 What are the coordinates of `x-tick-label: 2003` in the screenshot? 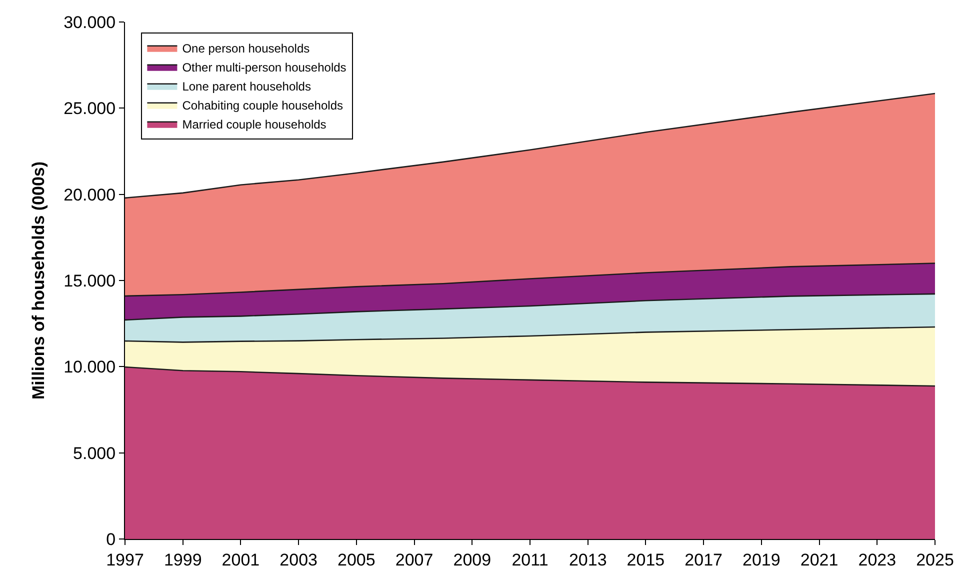 It's located at (299, 560).